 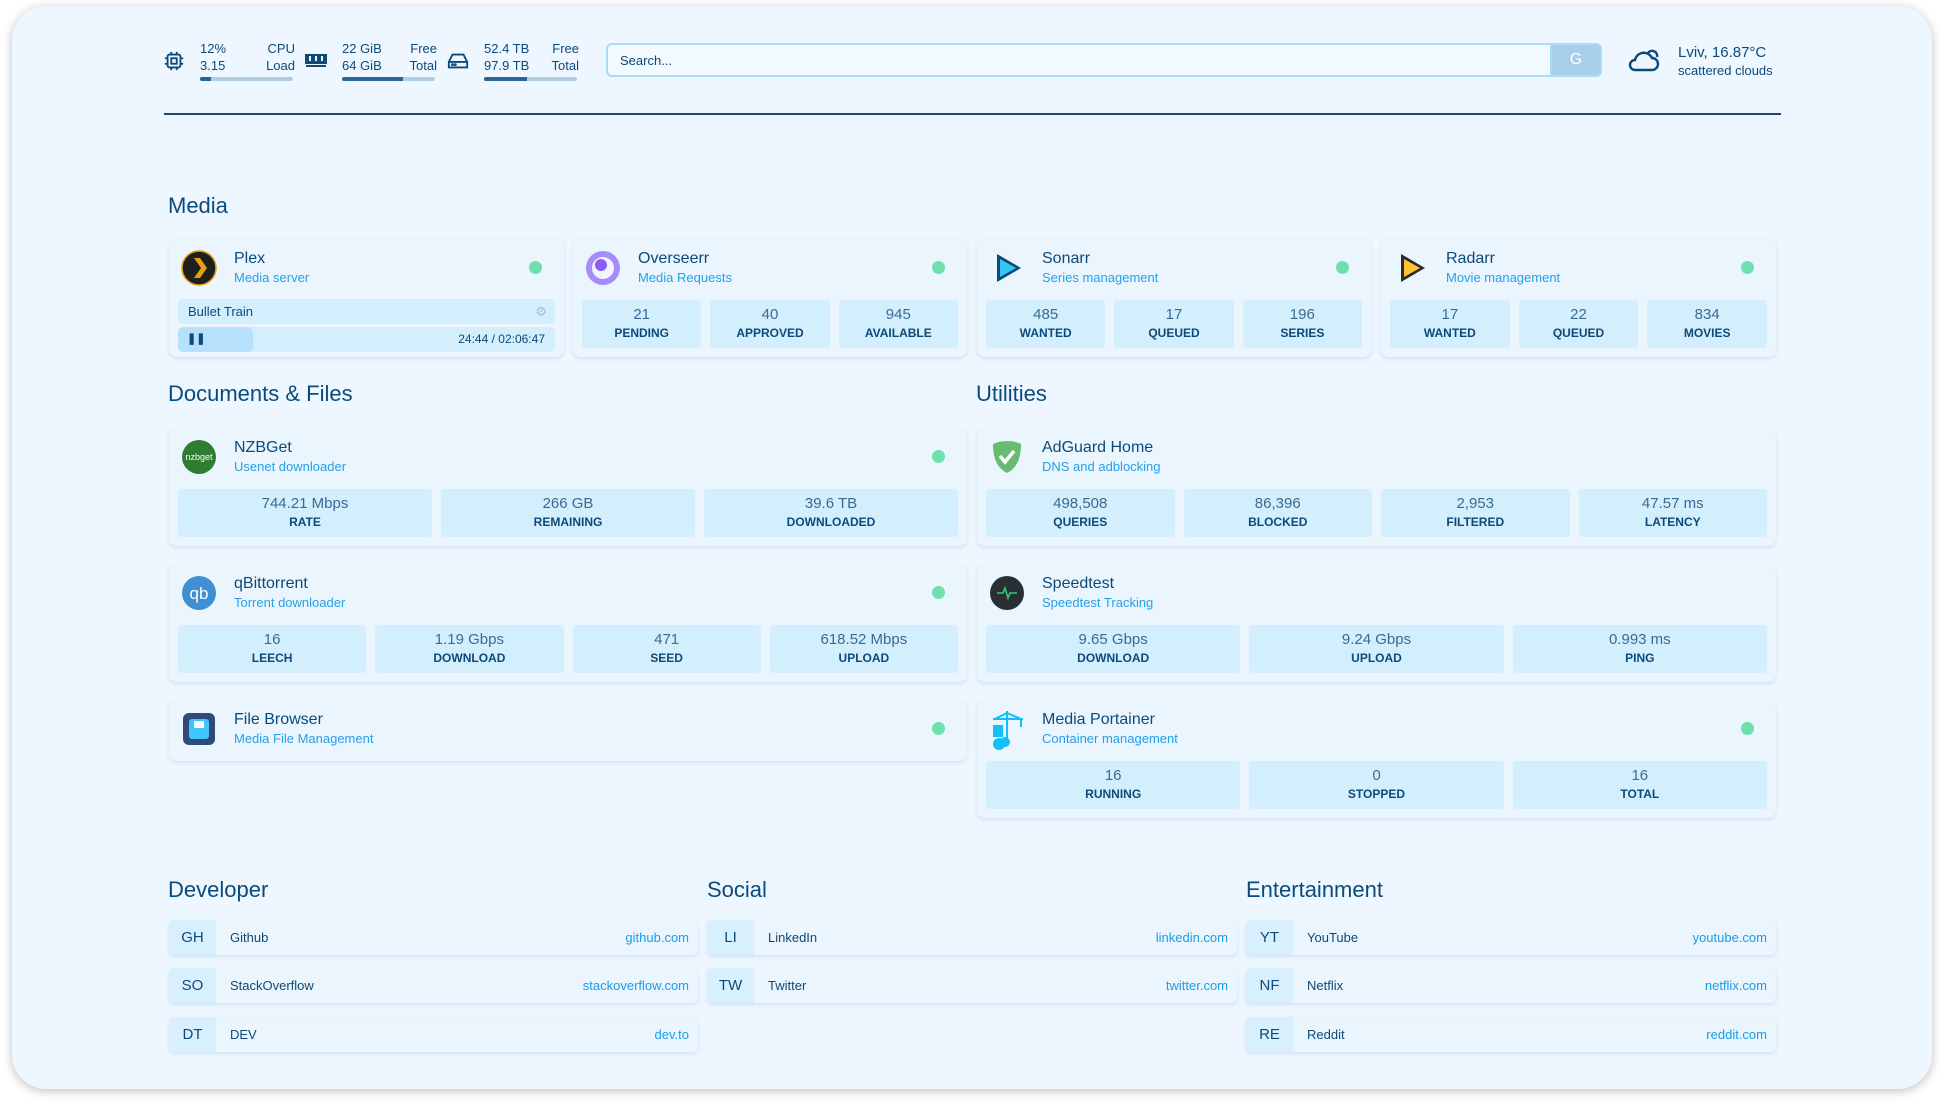 What do you see at coordinates (433, 937) in the screenshot?
I see `bookmark-github: GH Github github.com` at bounding box center [433, 937].